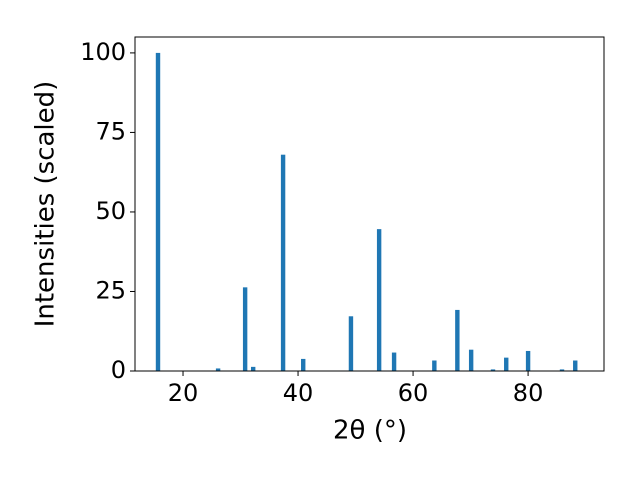 The width and height of the screenshot is (640, 480). I want to click on x-tick-label: 40, so click(298, 393).